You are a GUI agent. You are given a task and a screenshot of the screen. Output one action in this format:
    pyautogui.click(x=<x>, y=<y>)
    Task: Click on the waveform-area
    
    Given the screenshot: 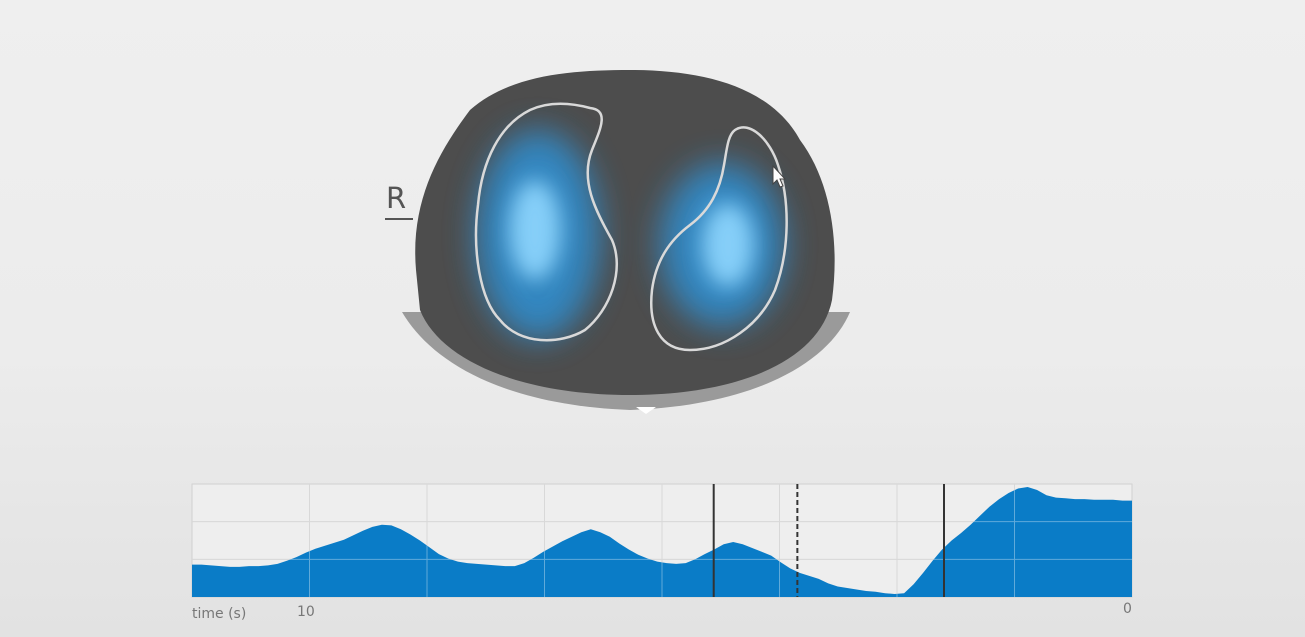 What is the action you would take?
    pyautogui.click(x=662, y=542)
    